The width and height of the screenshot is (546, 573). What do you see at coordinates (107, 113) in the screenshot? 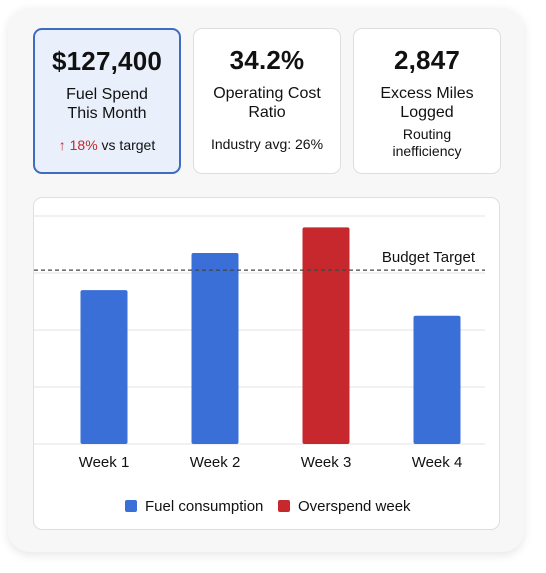
I see `kpi-label-line: This Month` at bounding box center [107, 113].